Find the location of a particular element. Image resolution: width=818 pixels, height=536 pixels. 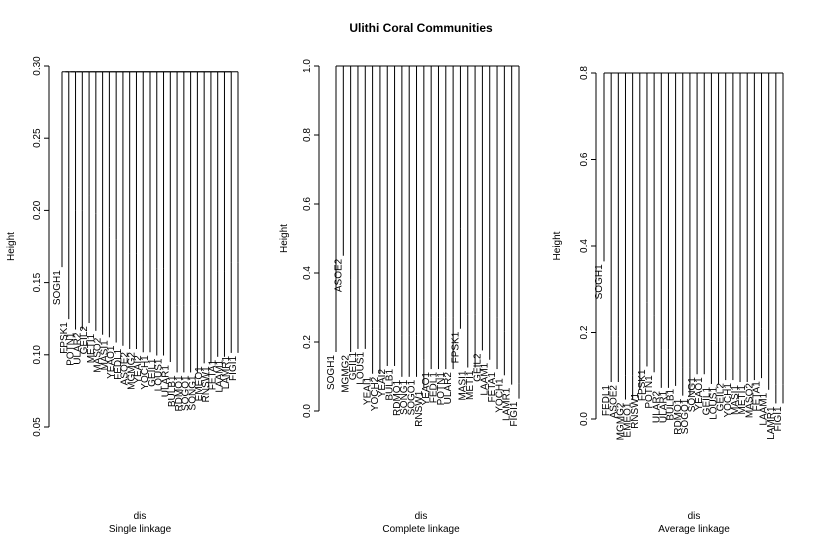

y-tick-label: 0.20 is located at coordinates (37, 210).